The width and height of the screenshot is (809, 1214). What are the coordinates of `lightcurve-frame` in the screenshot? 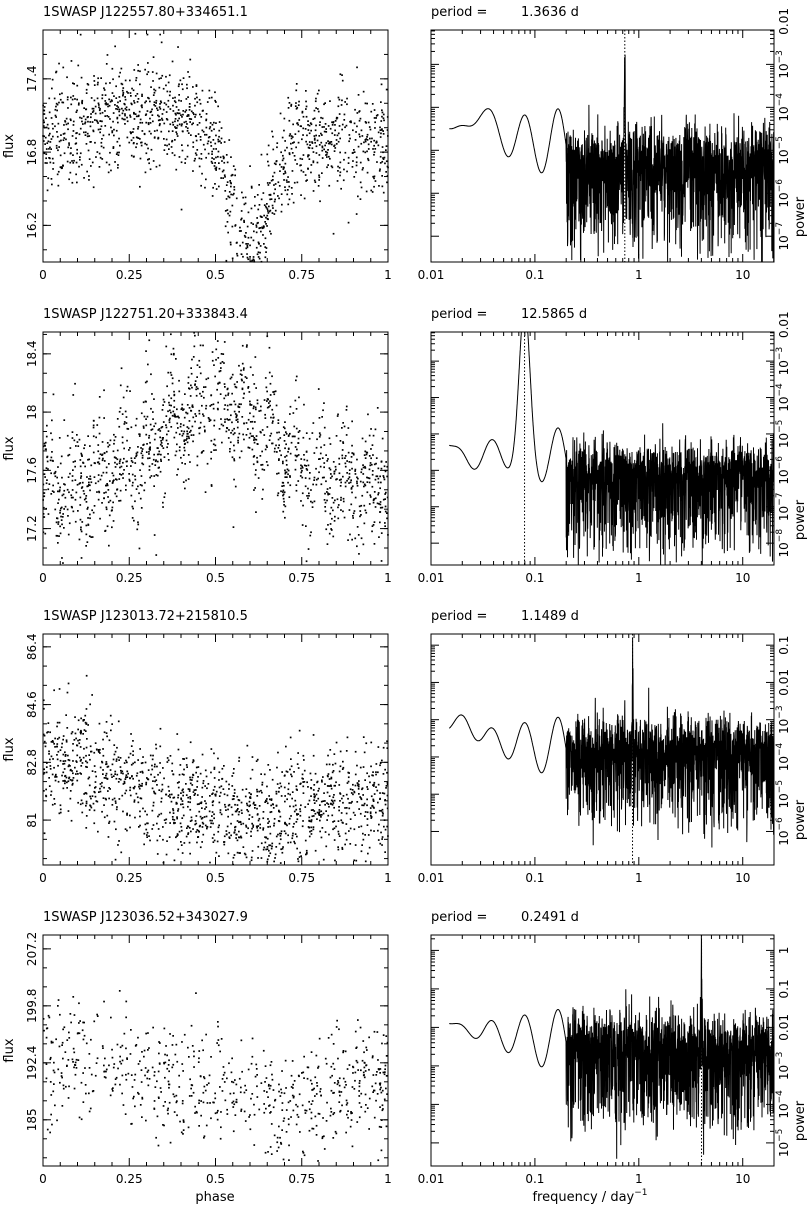 It's located at (215, 448).